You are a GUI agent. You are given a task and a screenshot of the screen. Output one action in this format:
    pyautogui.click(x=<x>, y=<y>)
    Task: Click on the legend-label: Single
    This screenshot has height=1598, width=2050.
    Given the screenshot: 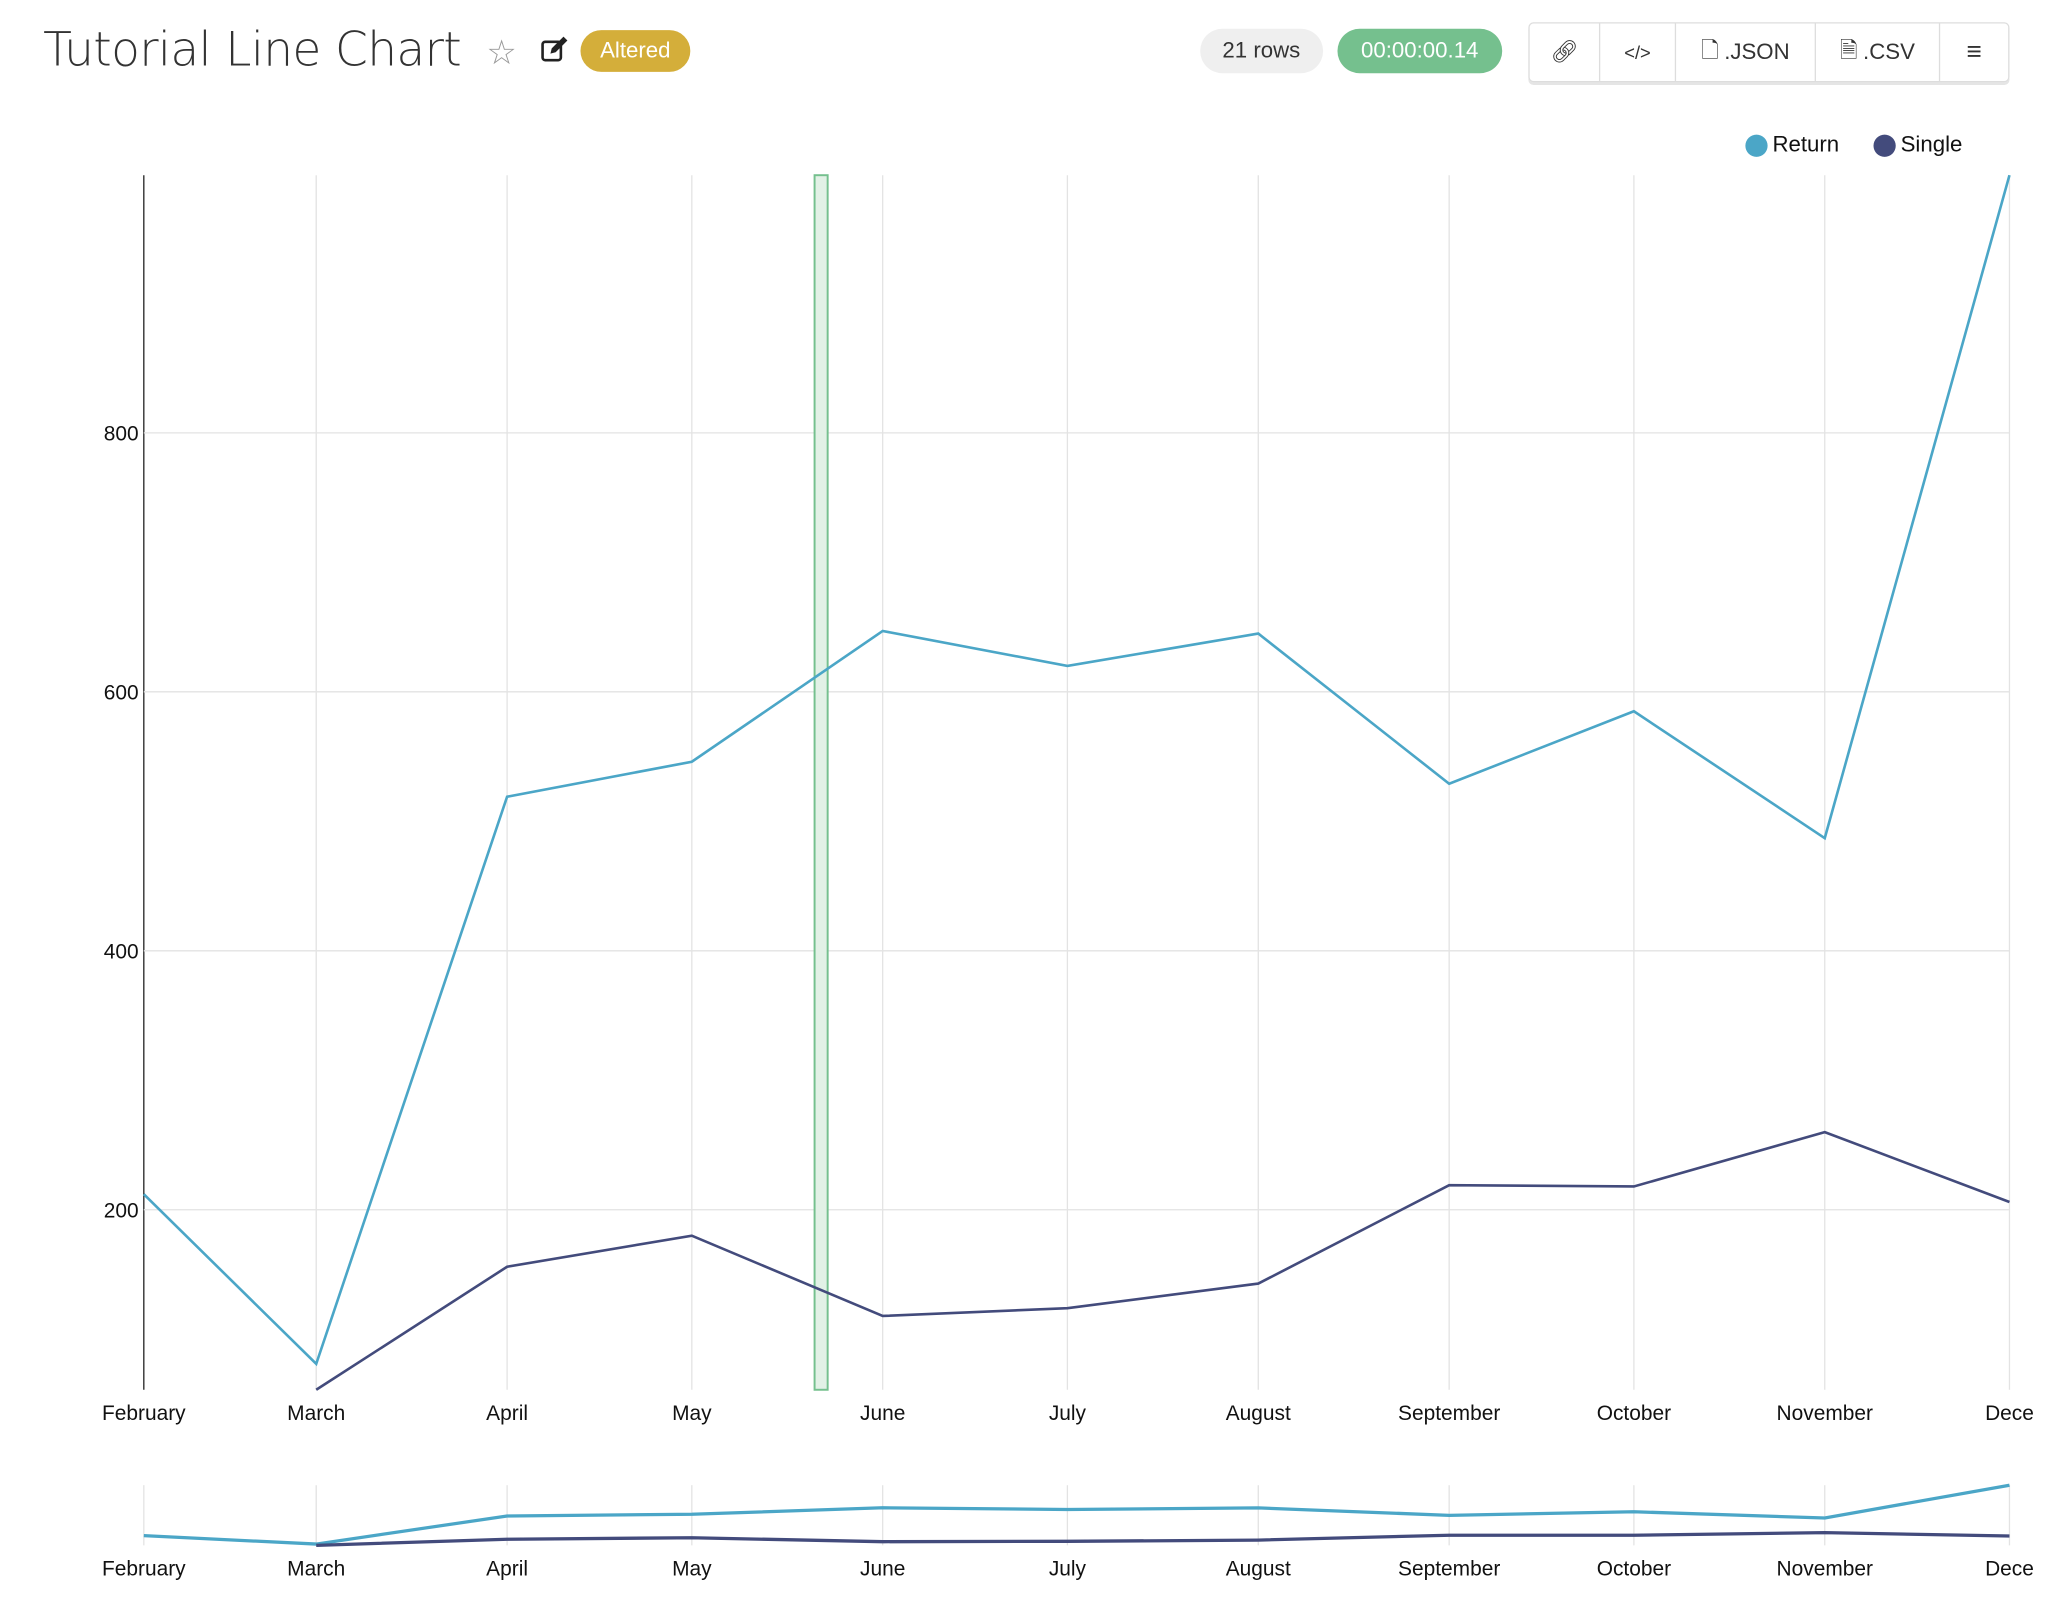 What is the action you would take?
    pyautogui.click(x=1931, y=144)
    